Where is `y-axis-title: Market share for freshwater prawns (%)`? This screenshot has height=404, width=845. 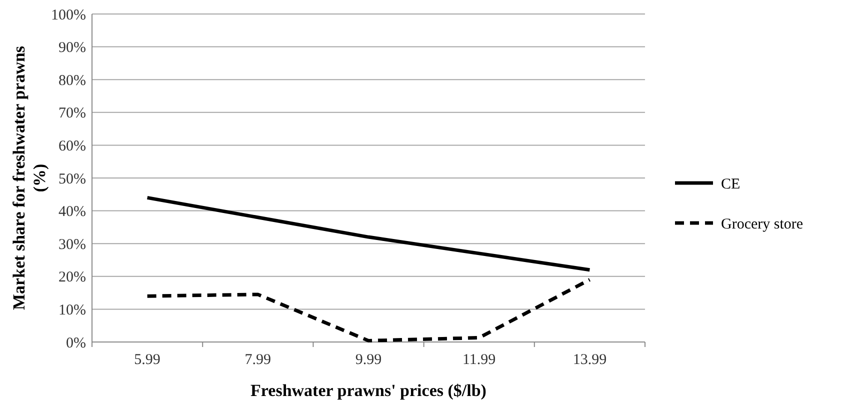
y-axis-title: Market share for freshwater prawns (%) is located at coordinates (29, 178).